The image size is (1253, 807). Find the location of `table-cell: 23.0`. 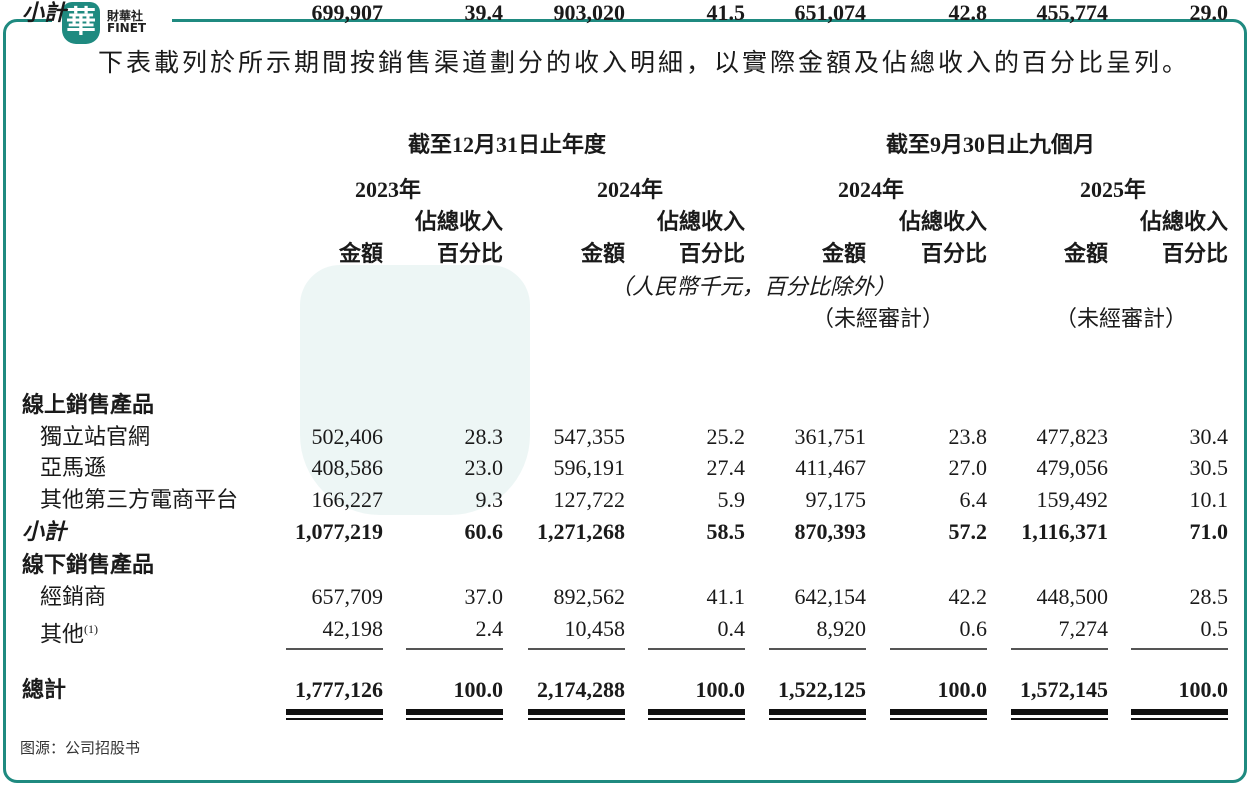

table-cell: 23.0 is located at coordinates (484, 467).